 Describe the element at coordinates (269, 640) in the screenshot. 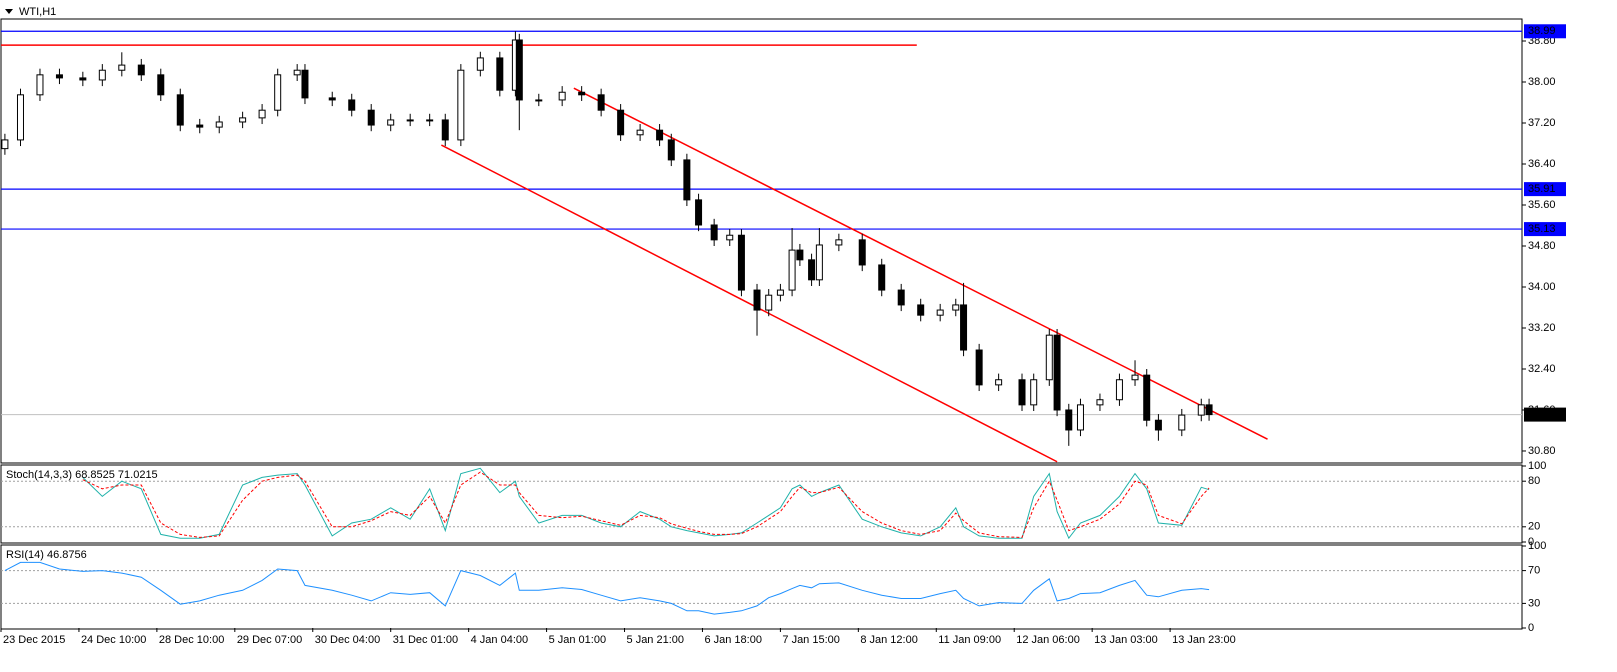

I see `x-tick-label: 29 Dec 07:00` at that location.